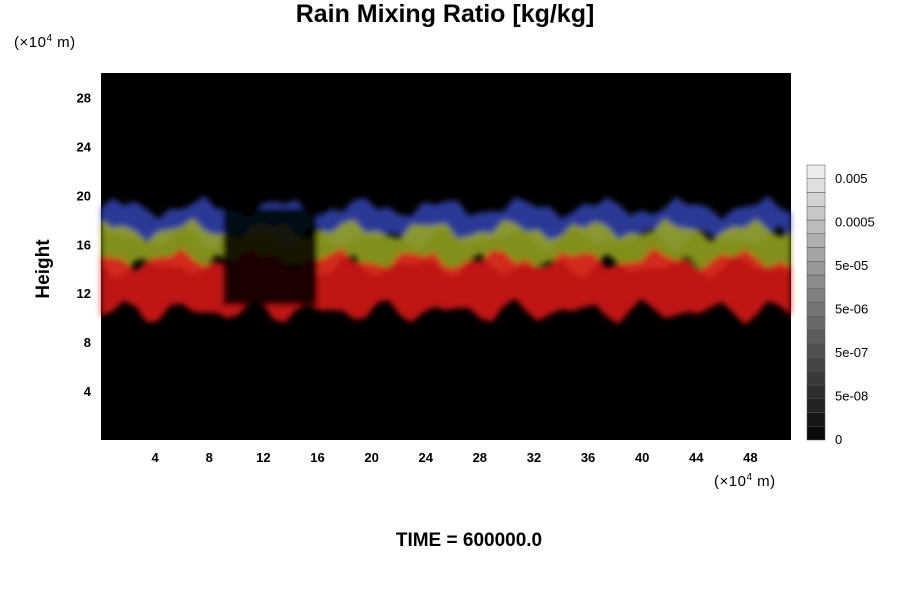  Describe the element at coordinates (270, 256) in the screenshot. I see `sparse-region` at that location.